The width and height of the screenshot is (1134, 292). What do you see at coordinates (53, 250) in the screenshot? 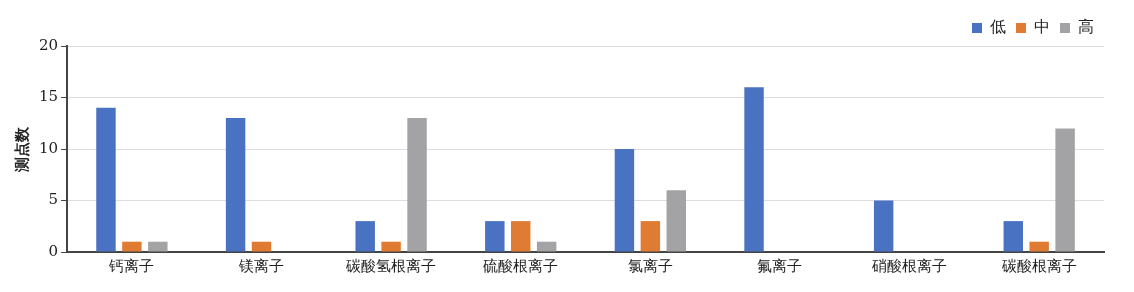
I see `y-tick-label: 0` at bounding box center [53, 250].